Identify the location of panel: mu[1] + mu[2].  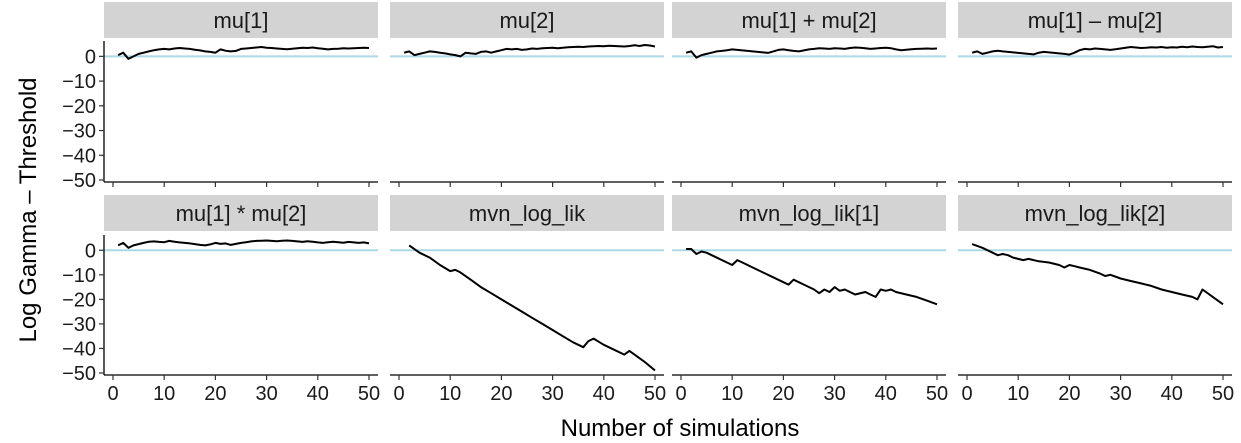
(809, 94).